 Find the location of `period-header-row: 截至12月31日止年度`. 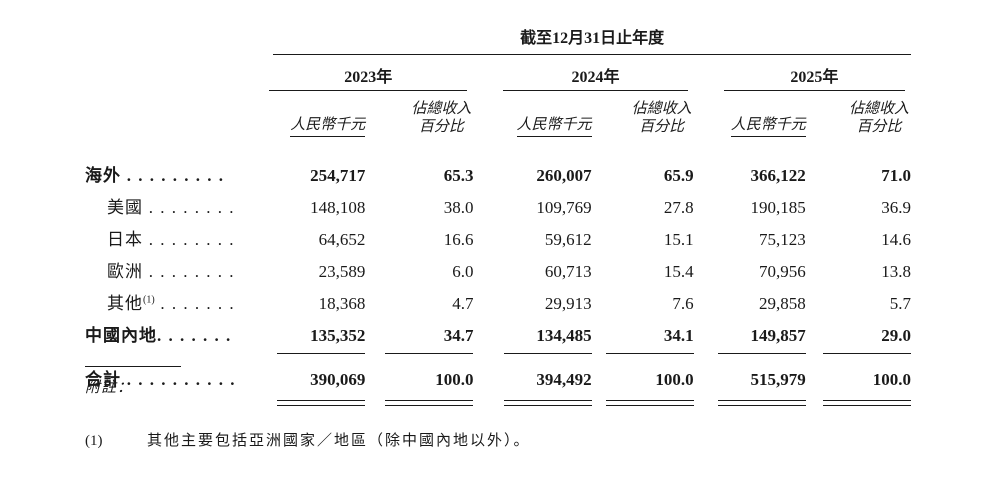

period-header-row: 截至12月31日止年度 is located at coordinates (498, 39).